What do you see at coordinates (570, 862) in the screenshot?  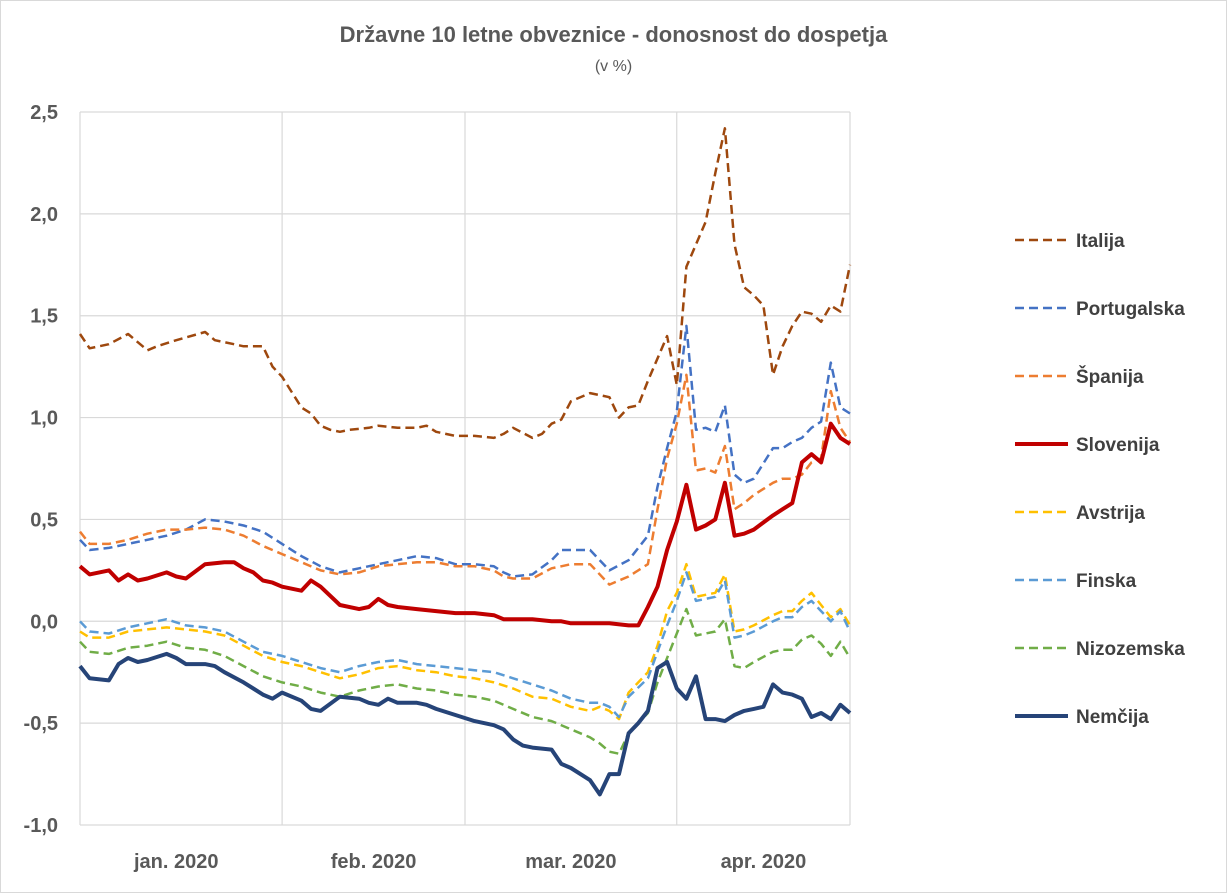 I see `x-tick-label: mar. 2020` at bounding box center [570, 862].